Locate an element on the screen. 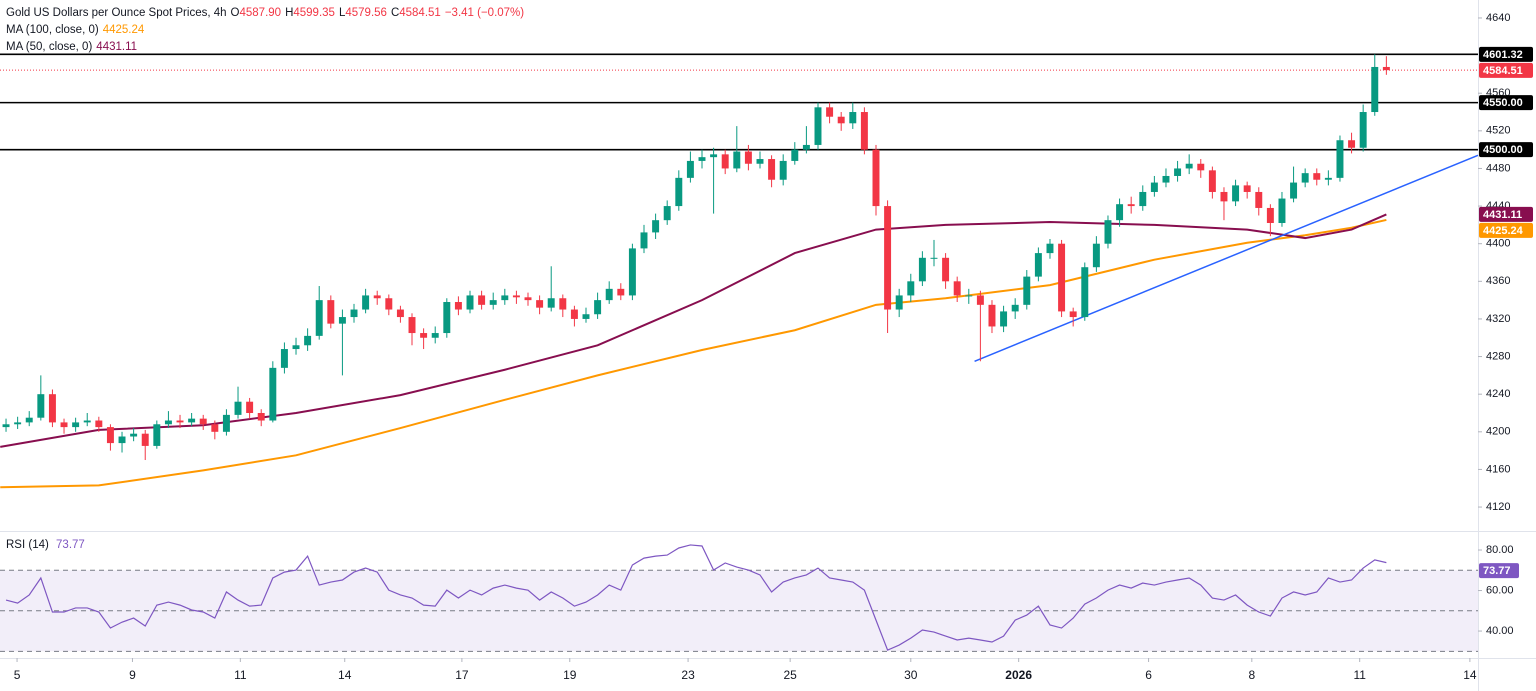 This screenshot has height=691, width=1536. trendline is located at coordinates (1226, 258).